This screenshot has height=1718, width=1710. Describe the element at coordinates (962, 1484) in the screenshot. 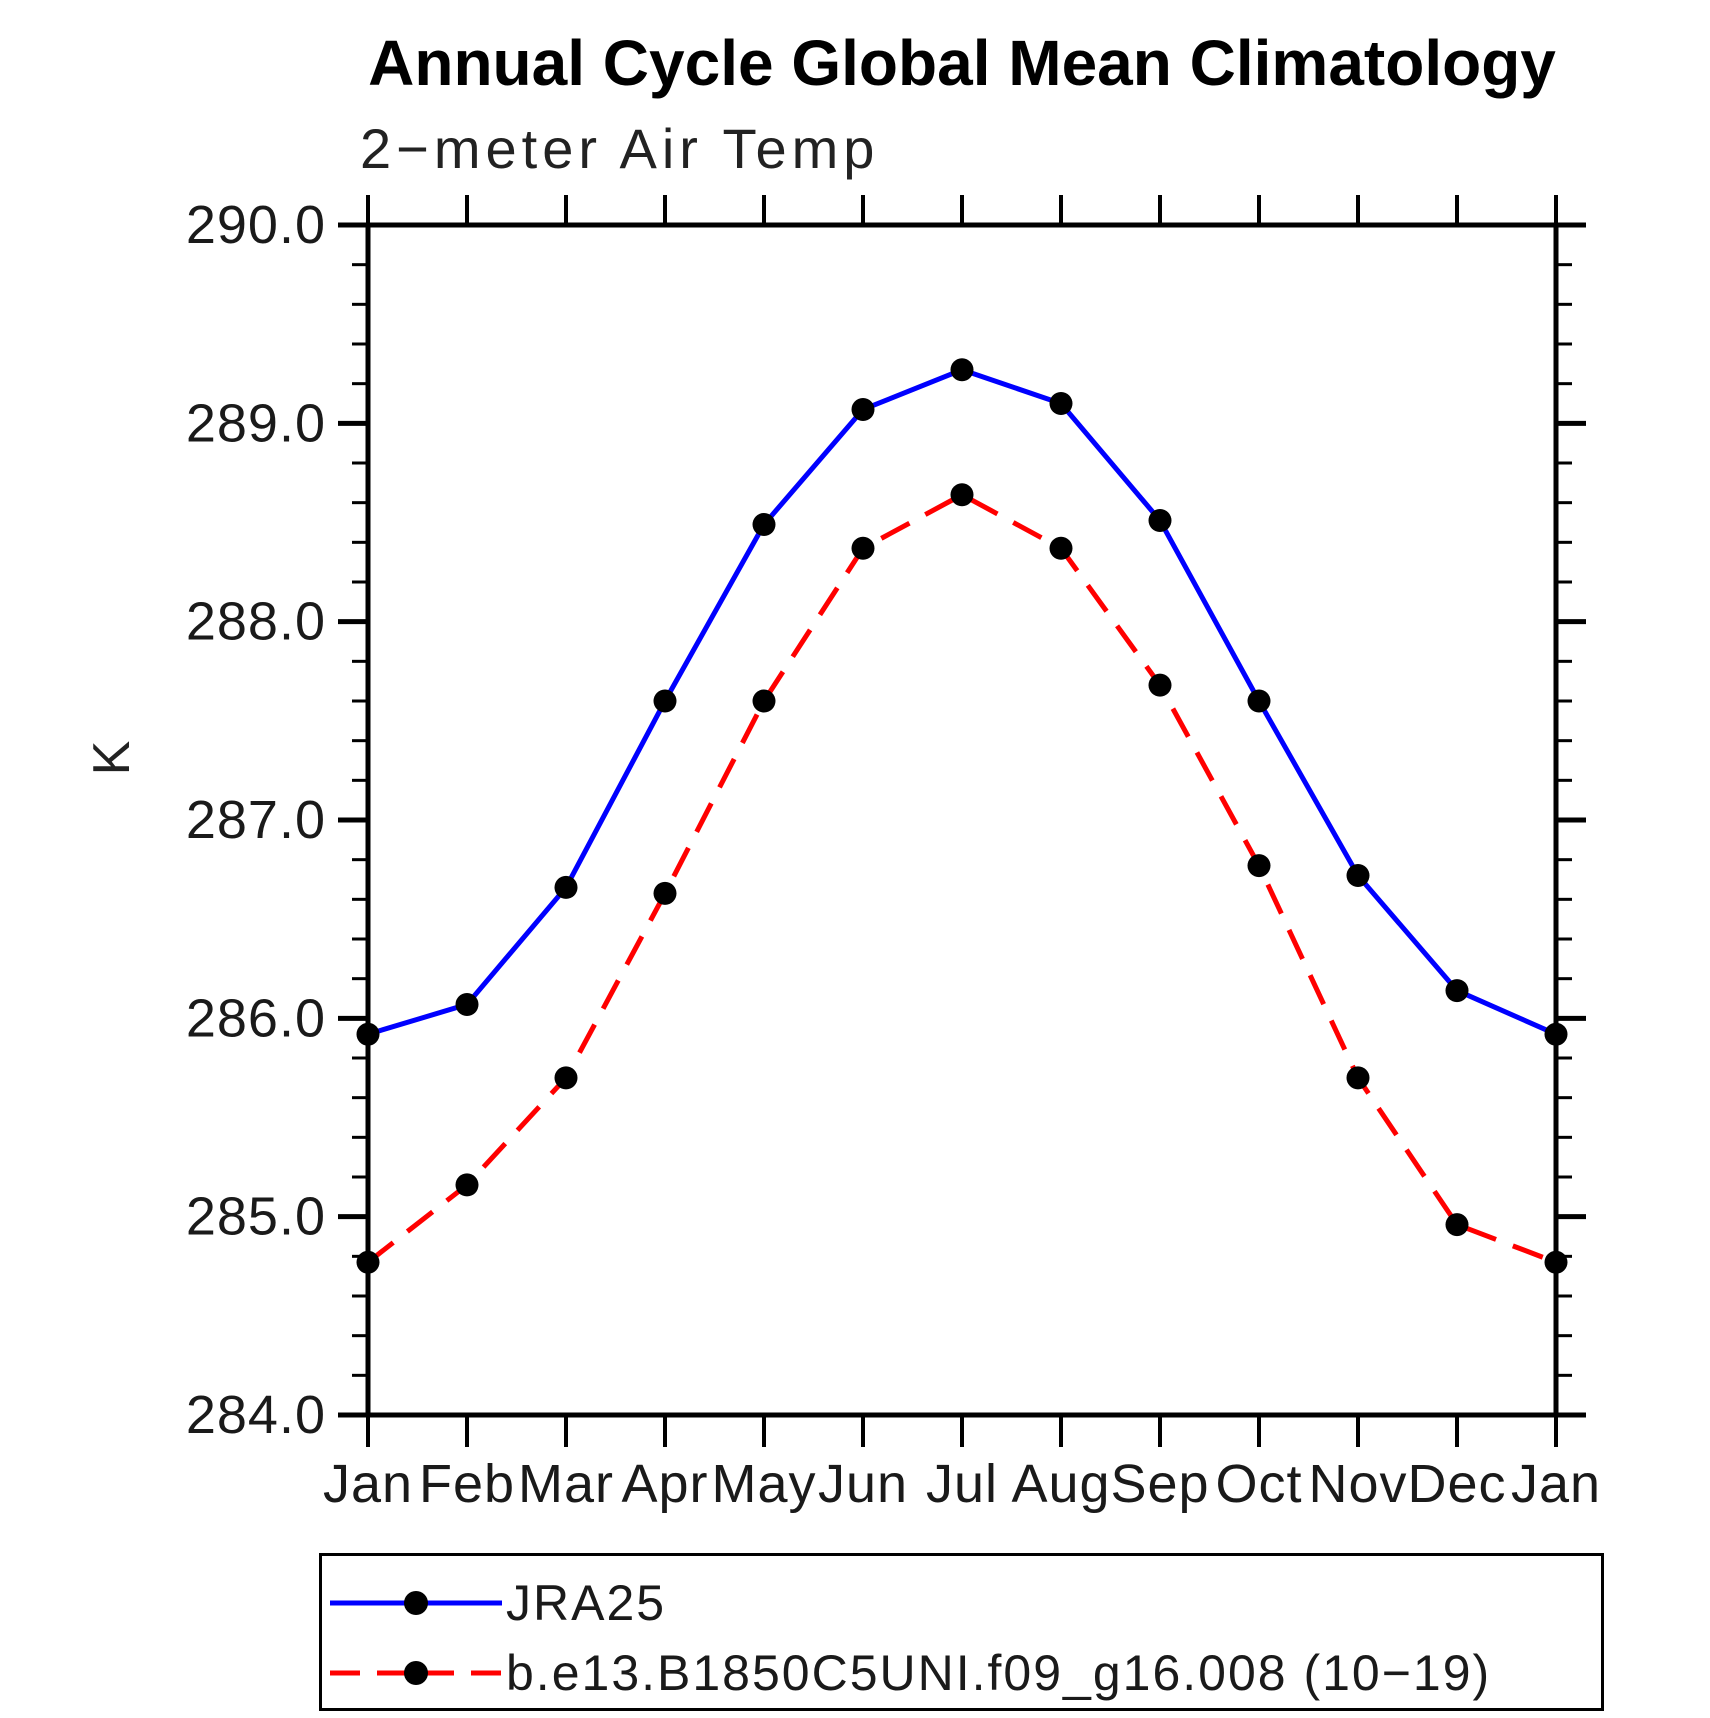

I see `x-axis-month-label: Jul` at that location.